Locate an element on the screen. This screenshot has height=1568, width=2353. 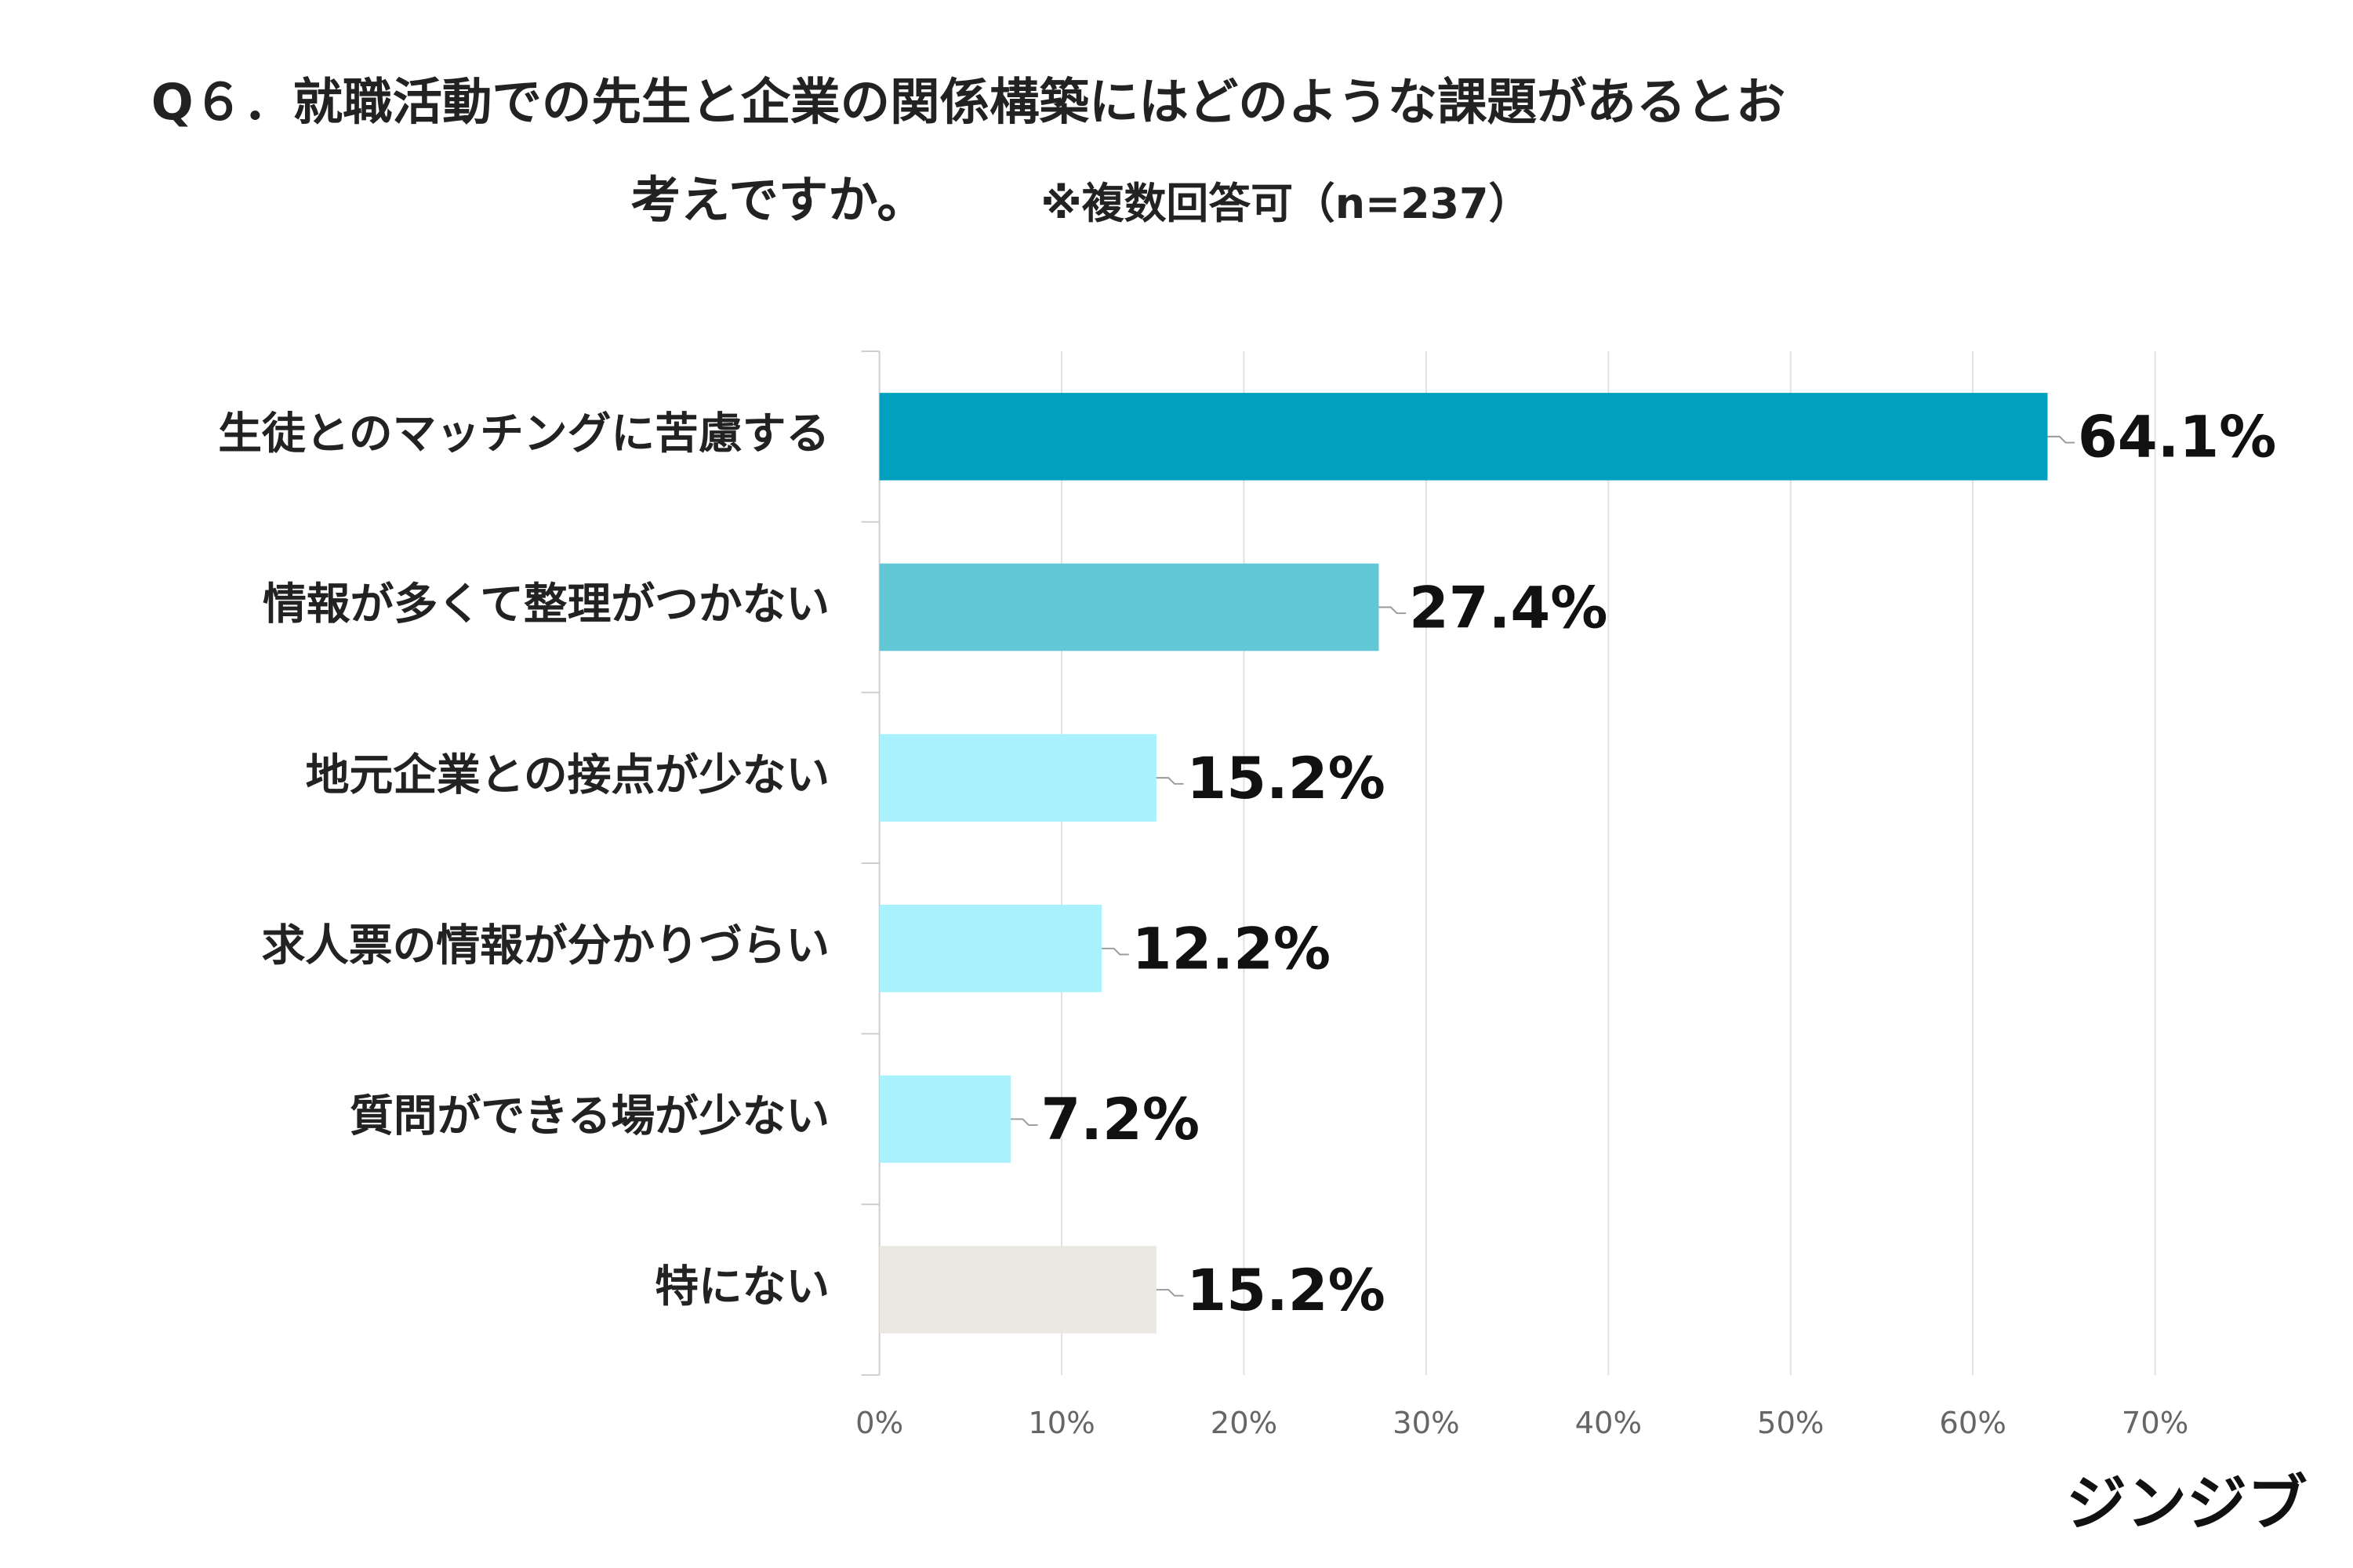
y-tick-label: 求人票の情報が分かりづらい is located at coordinates (545, 945).